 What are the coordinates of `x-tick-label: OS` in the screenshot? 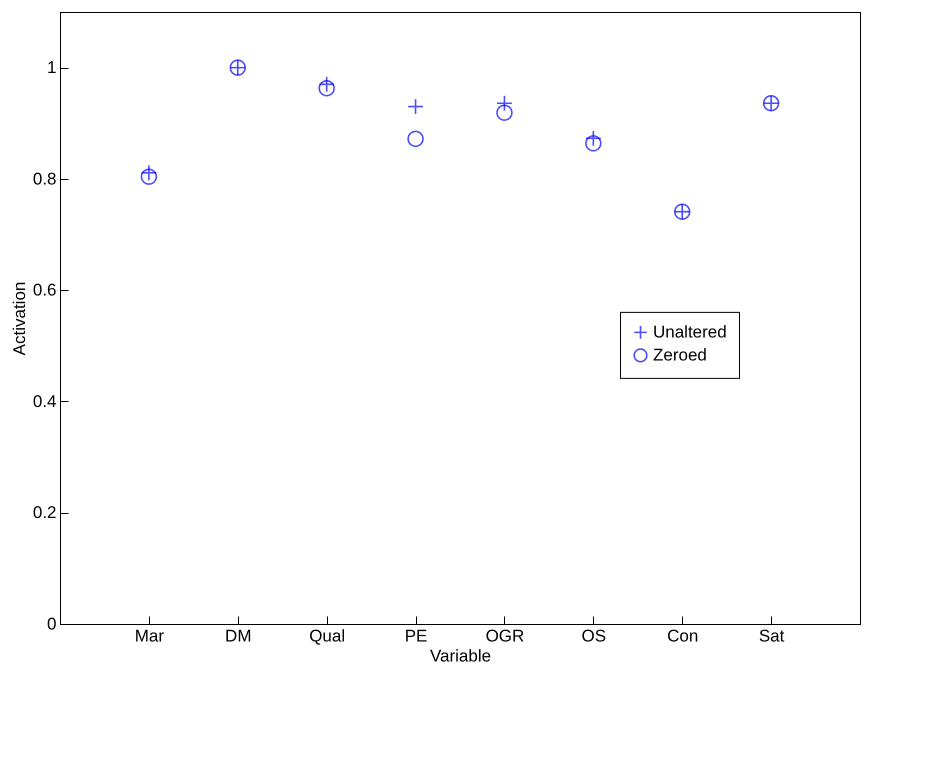 It's located at (594, 636).